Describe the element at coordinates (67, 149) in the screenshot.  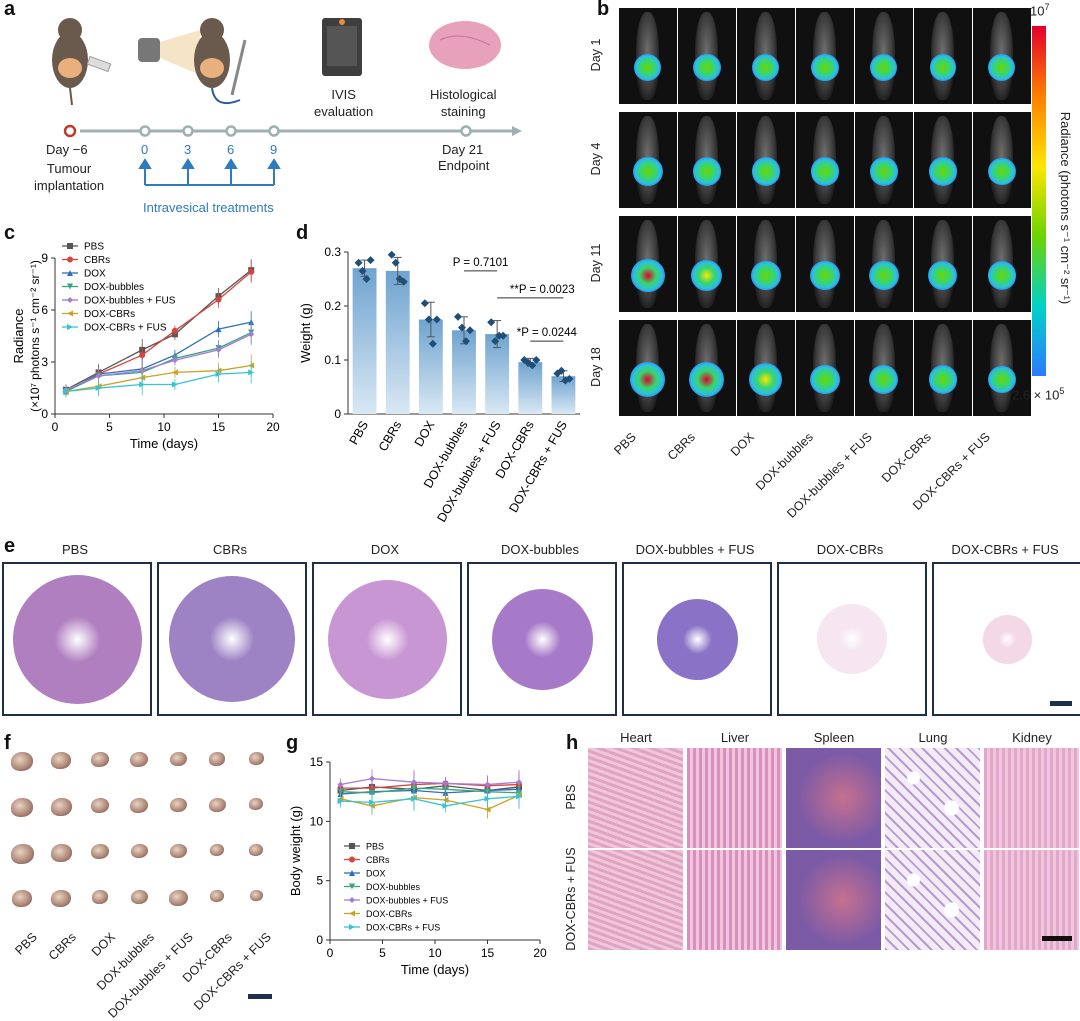
I see `timeline-day-minus6: Day −6` at that location.